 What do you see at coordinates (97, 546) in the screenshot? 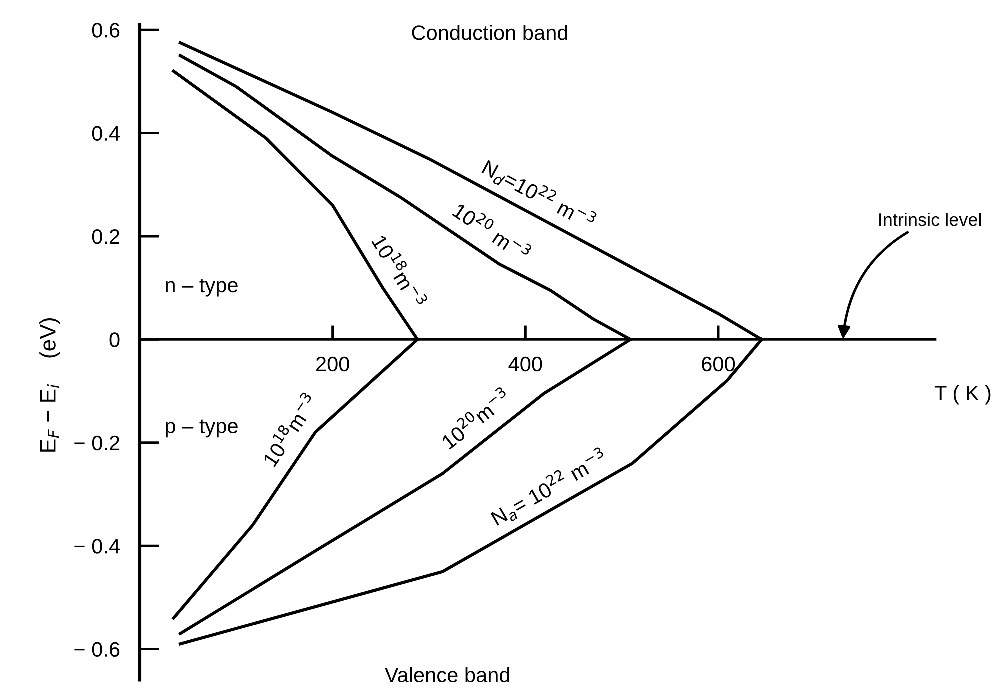
I see `y-tick-label: − 0.4` at bounding box center [97, 546].